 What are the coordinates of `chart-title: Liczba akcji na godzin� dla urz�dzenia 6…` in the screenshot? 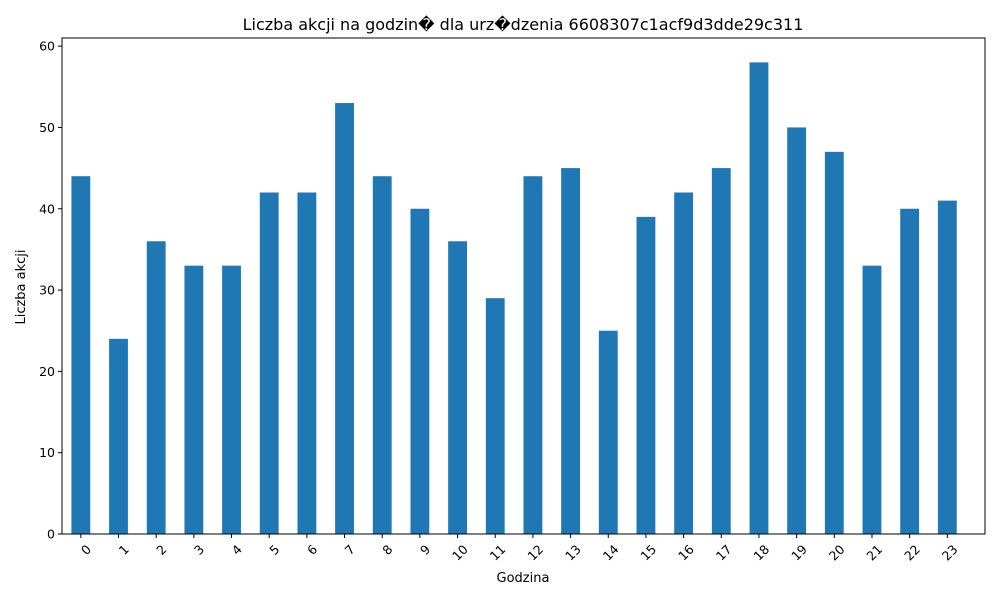 It's located at (523, 24).